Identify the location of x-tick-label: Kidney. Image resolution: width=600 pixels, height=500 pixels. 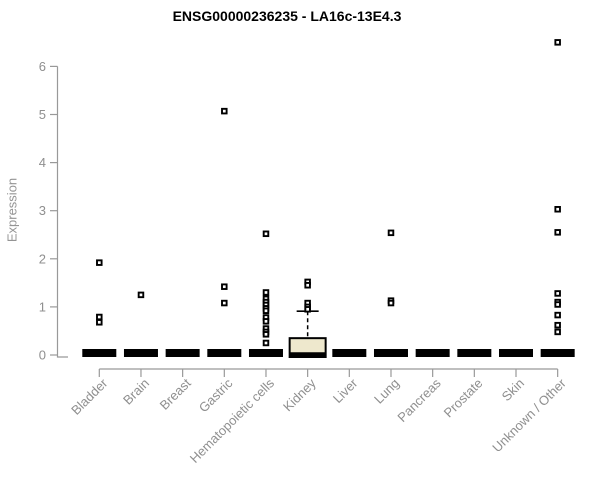
(299, 394).